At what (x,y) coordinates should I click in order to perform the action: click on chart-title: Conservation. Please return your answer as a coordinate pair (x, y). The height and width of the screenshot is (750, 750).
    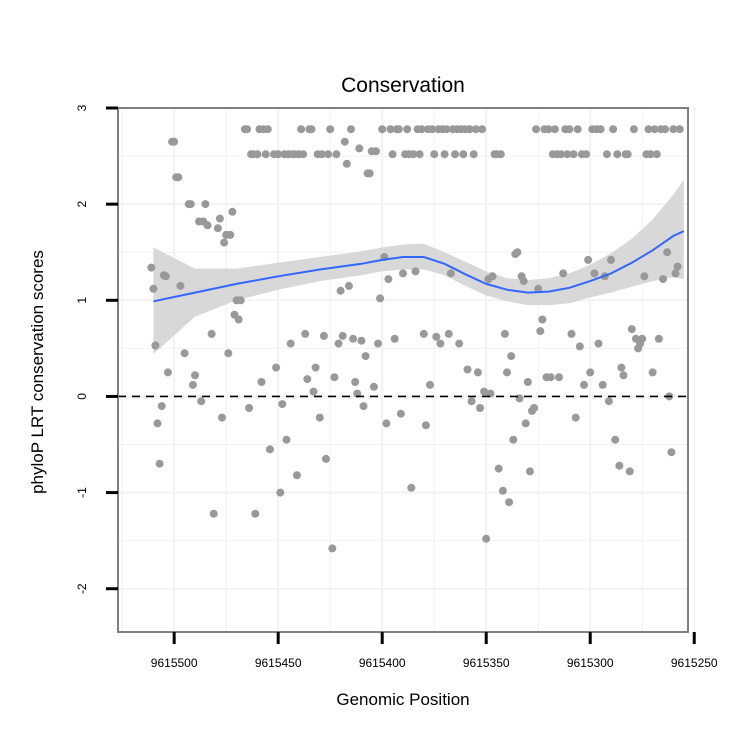
    Looking at the image, I should click on (403, 85).